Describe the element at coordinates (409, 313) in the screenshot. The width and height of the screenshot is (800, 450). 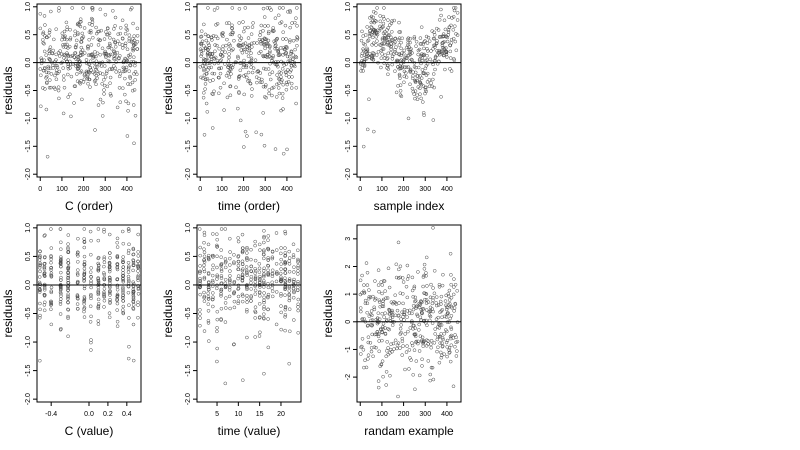
I see `plot-frame` at that location.